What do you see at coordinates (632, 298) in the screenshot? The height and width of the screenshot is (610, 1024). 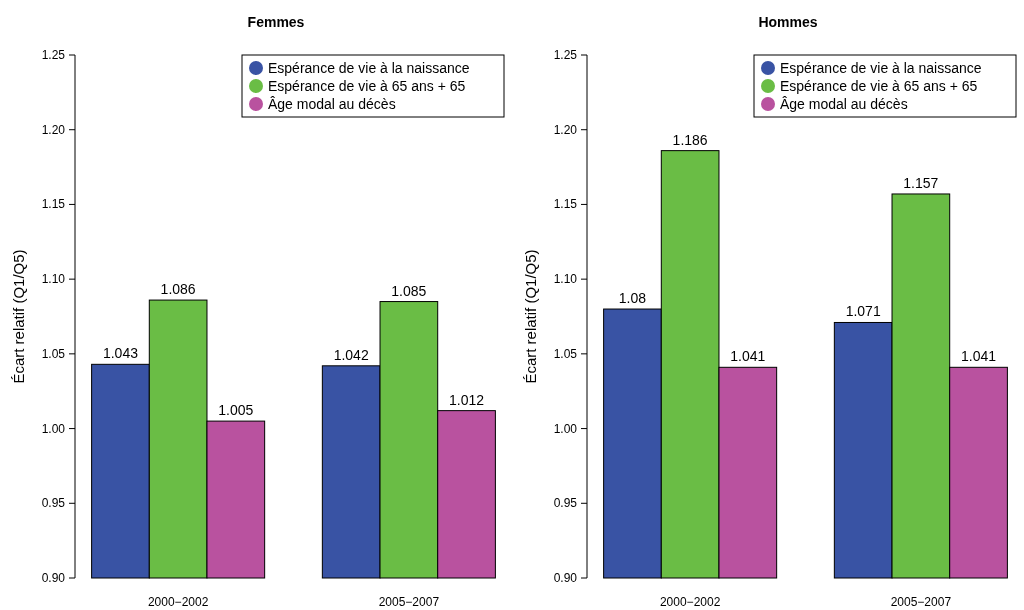 I see `data-label: 1.08` at bounding box center [632, 298].